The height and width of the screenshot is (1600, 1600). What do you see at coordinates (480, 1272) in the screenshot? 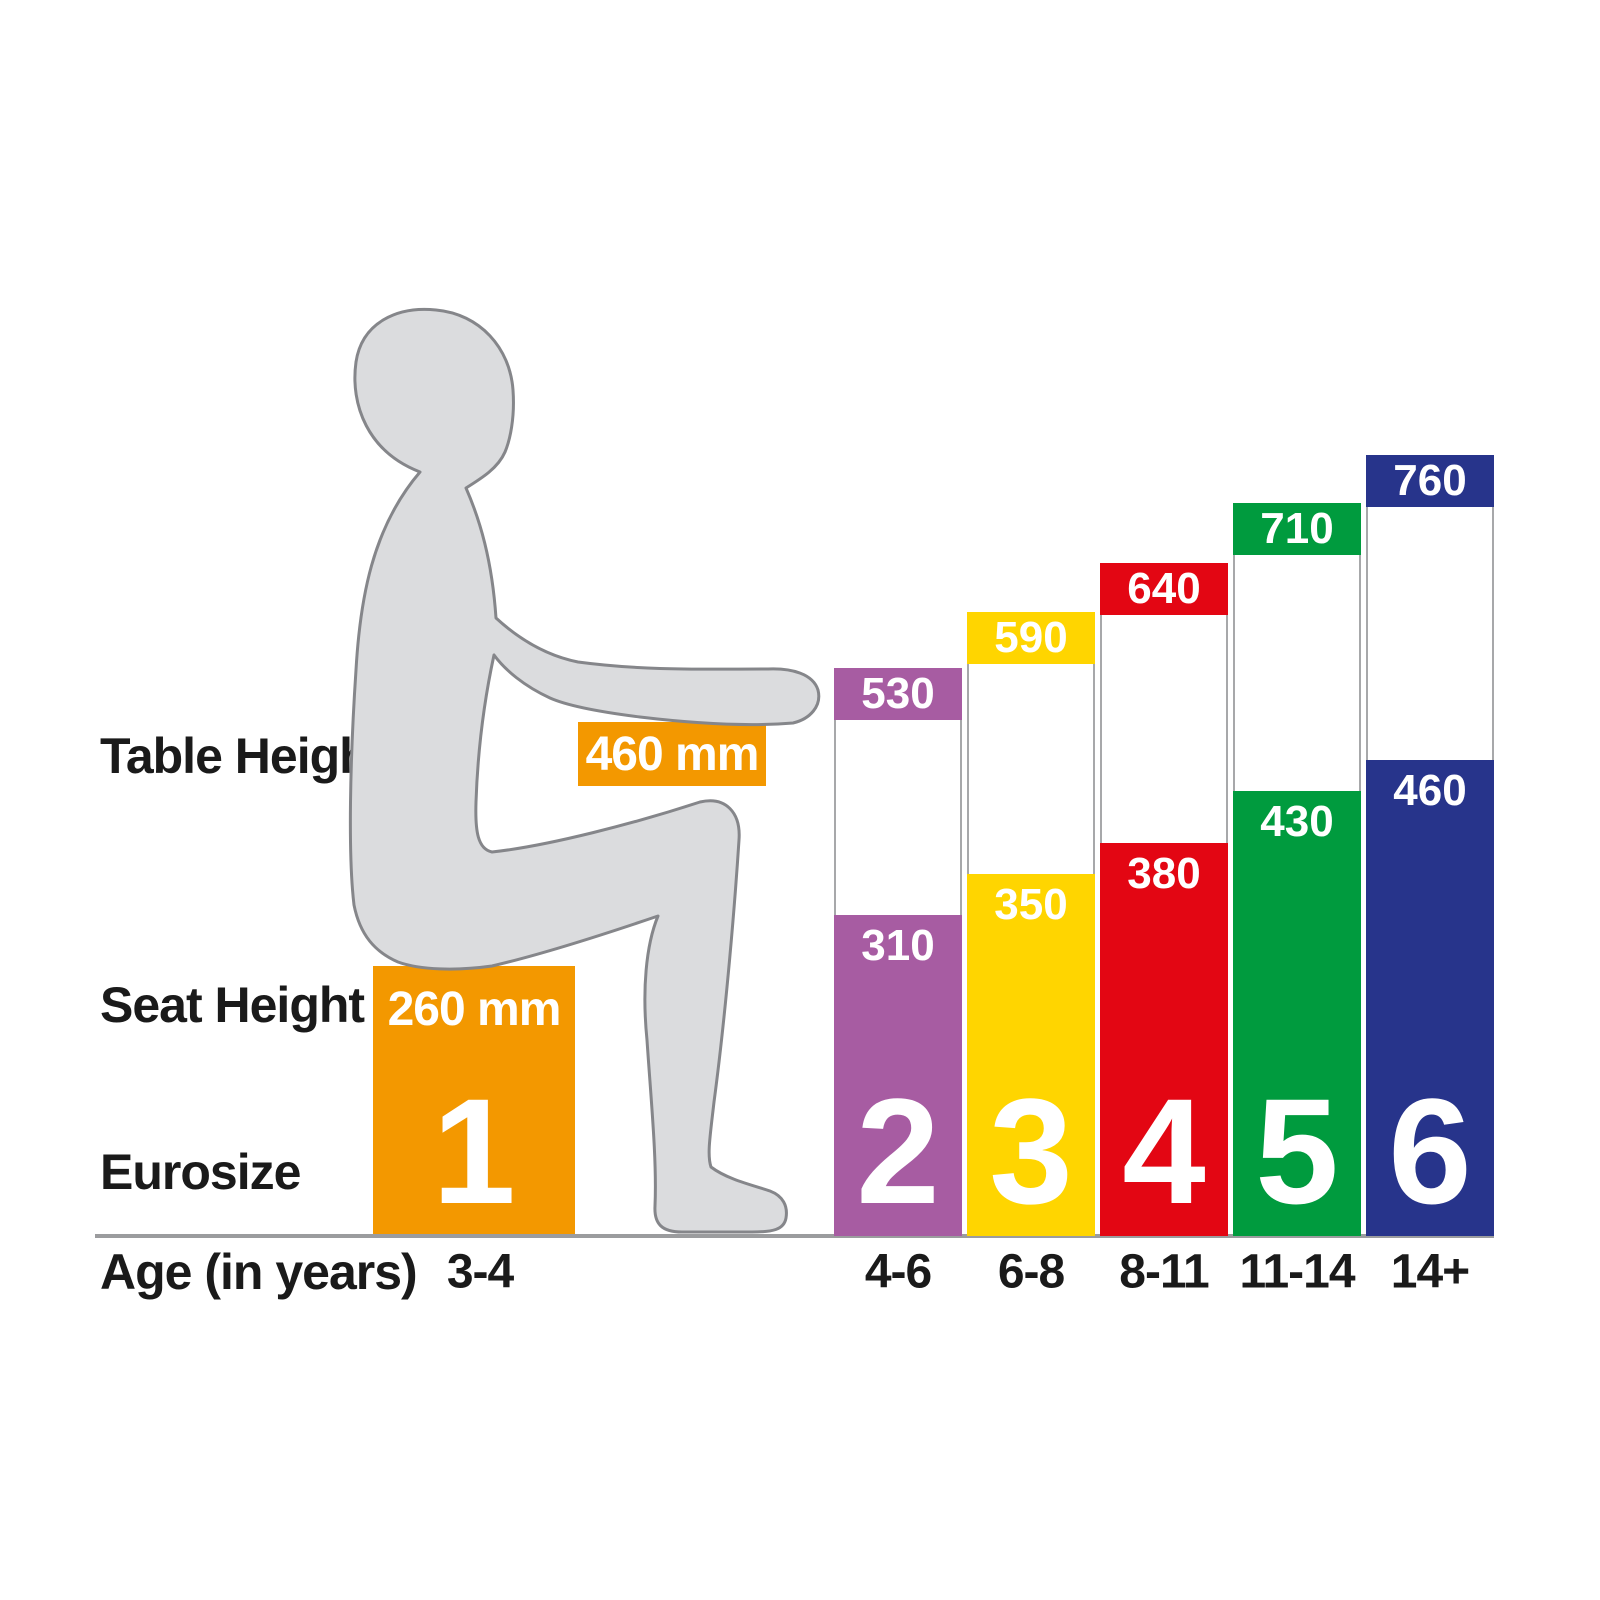
I see `age-value-size1: 3-4` at bounding box center [480, 1272].